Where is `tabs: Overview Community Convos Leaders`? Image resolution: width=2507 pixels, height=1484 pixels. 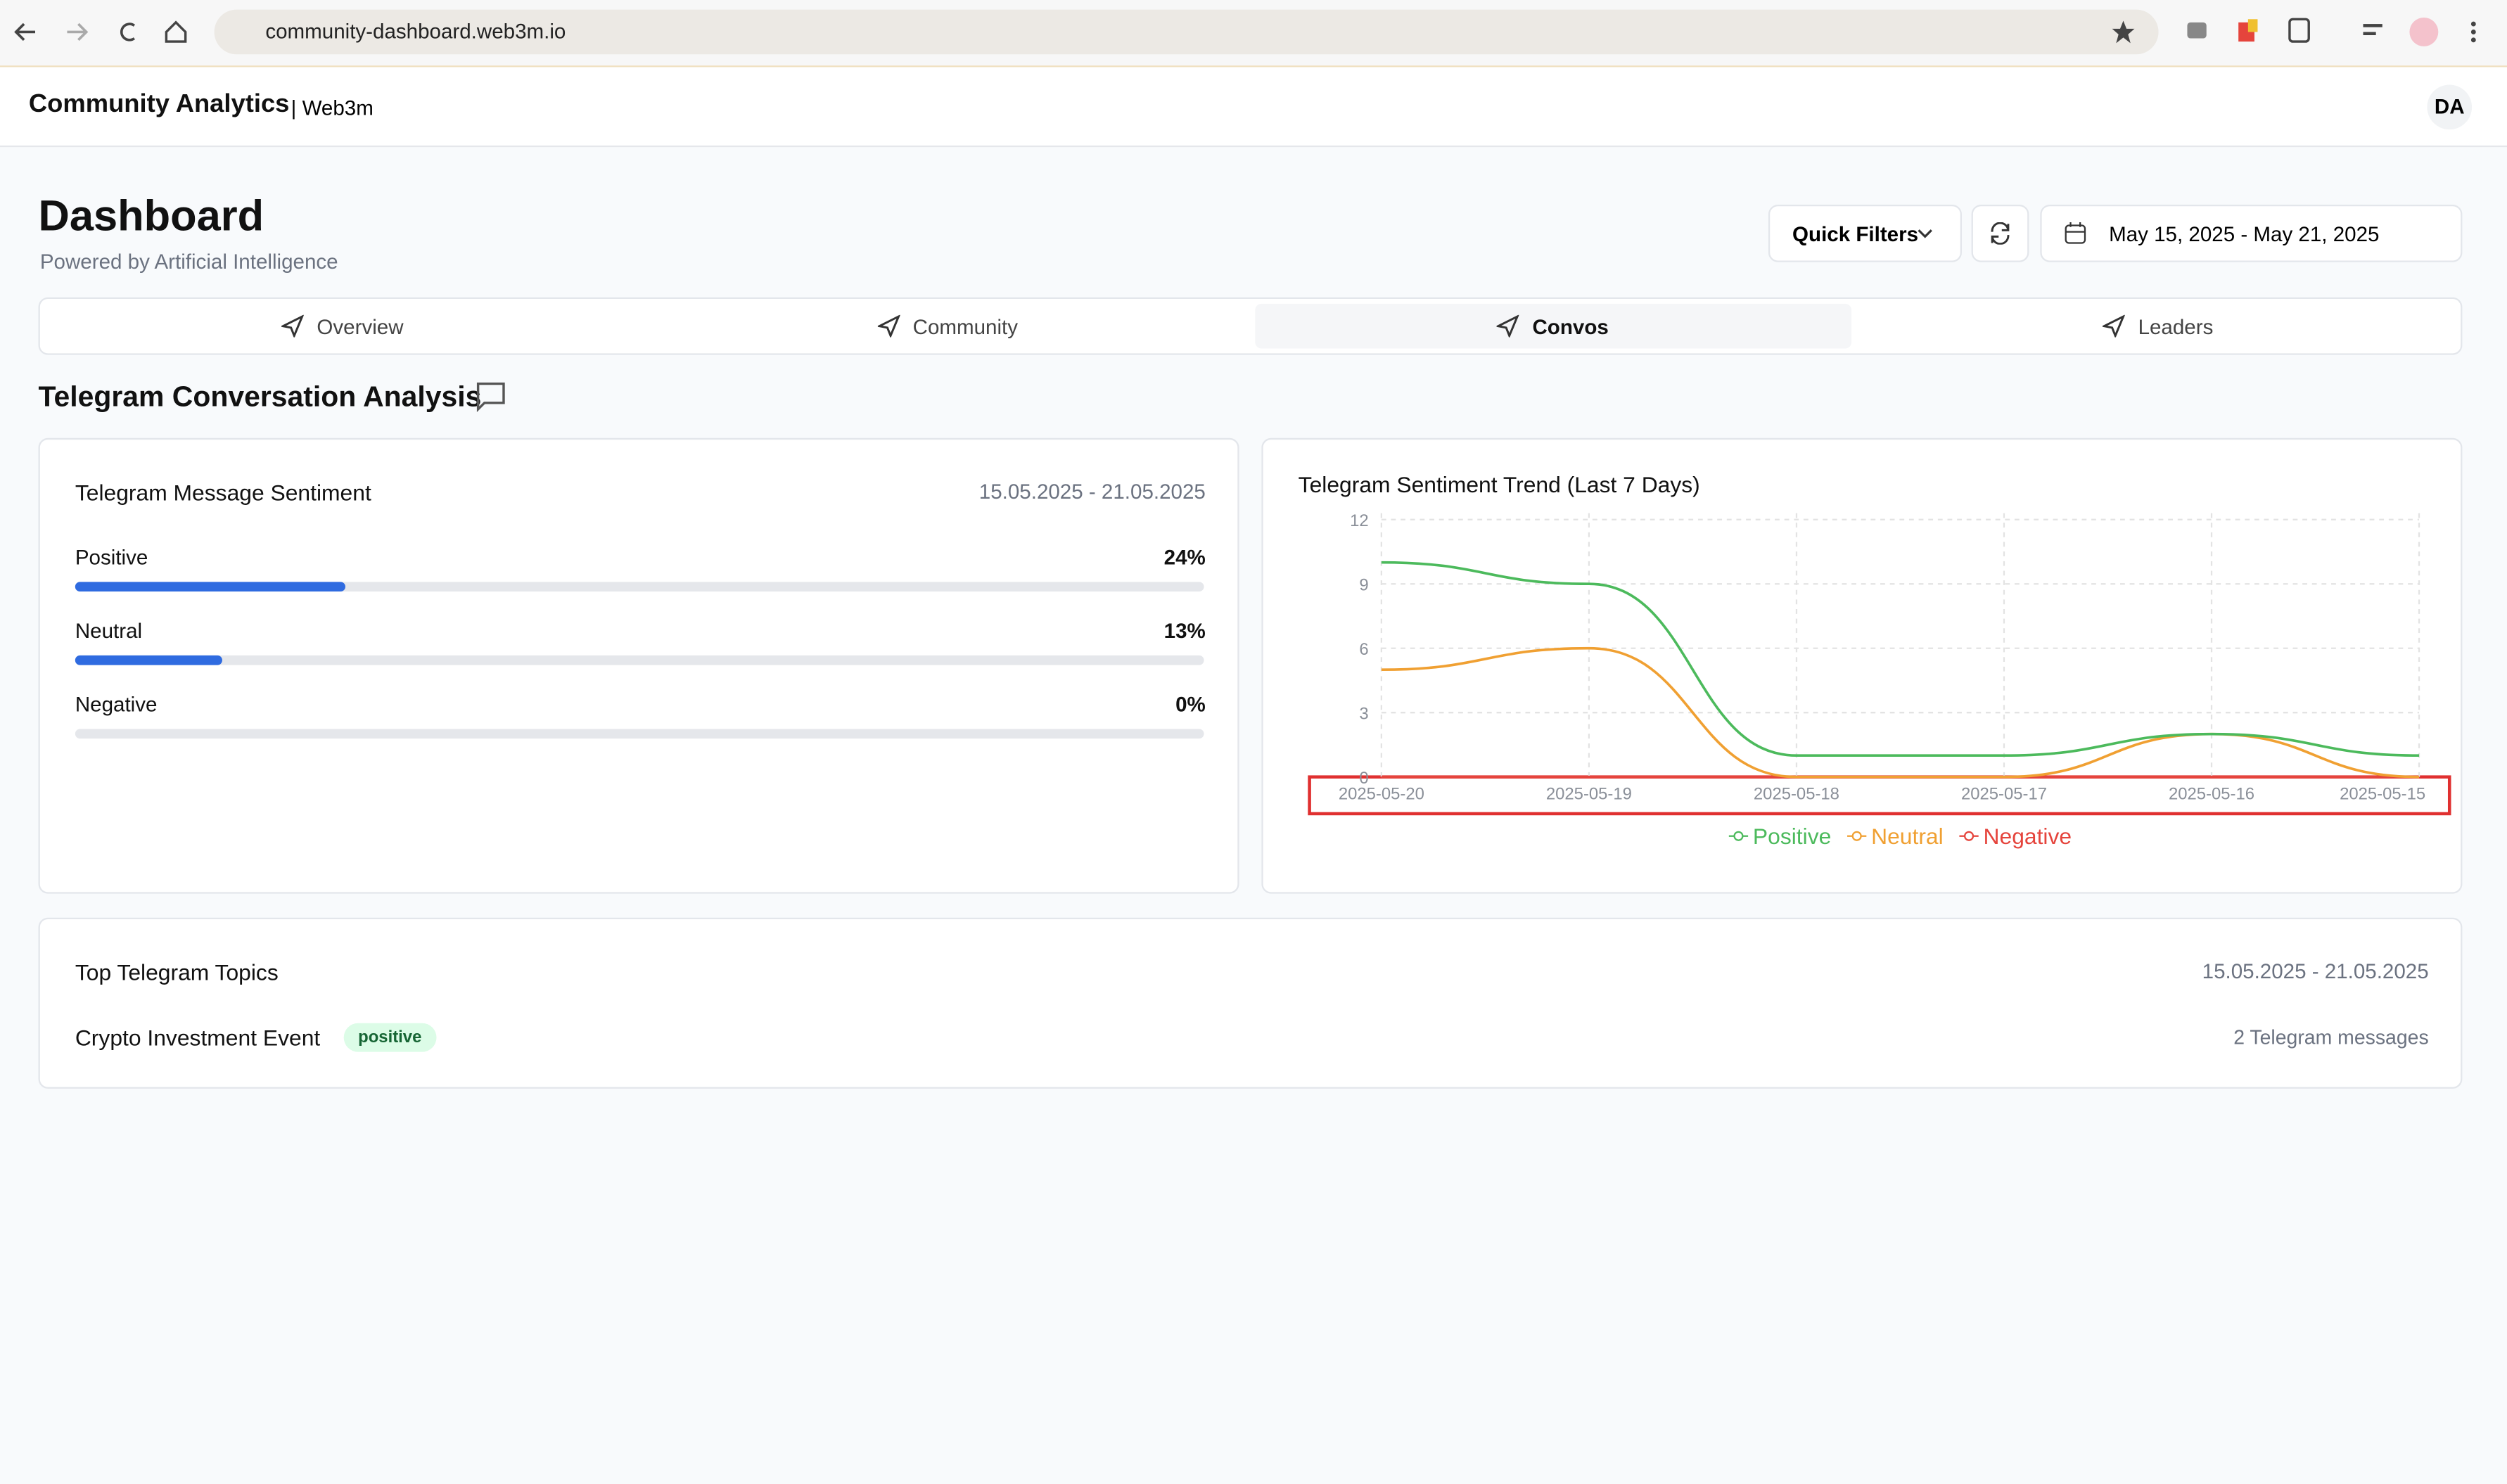 tabs: Overview Community Convos Leaders is located at coordinates (1250, 326).